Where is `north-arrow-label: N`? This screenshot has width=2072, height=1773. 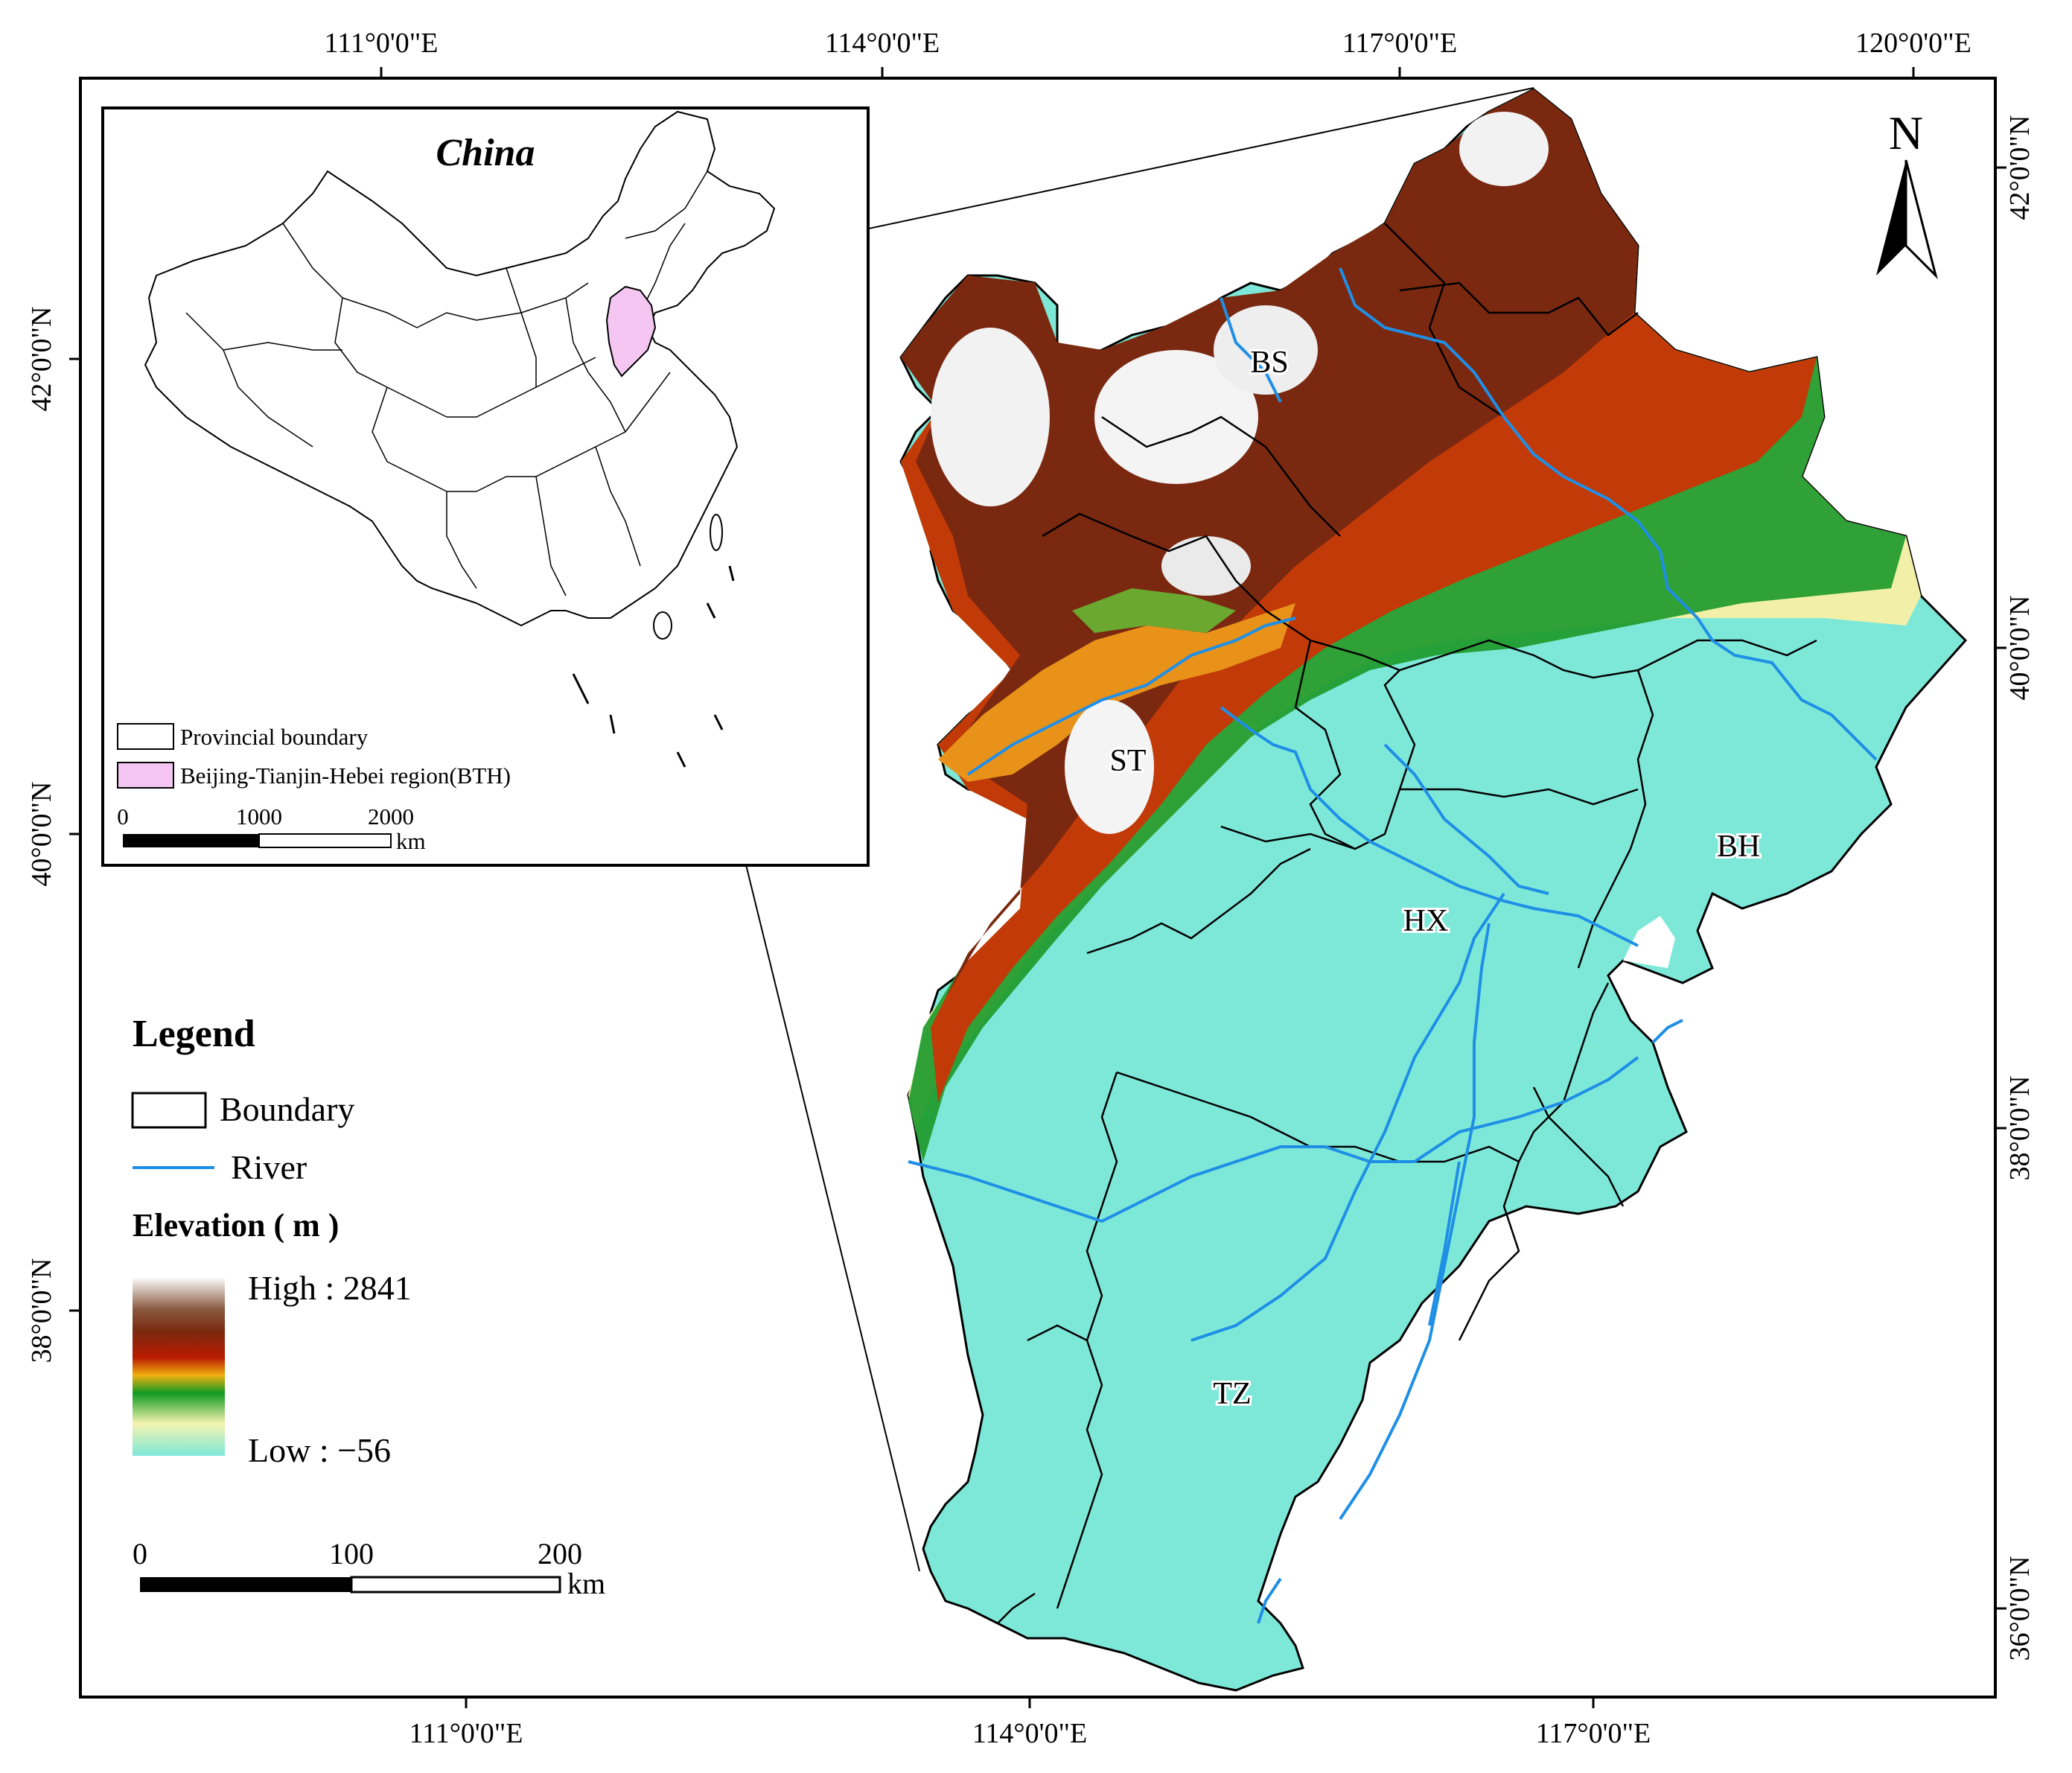
north-arrow-label: N is located at coordinates (1906, 132).